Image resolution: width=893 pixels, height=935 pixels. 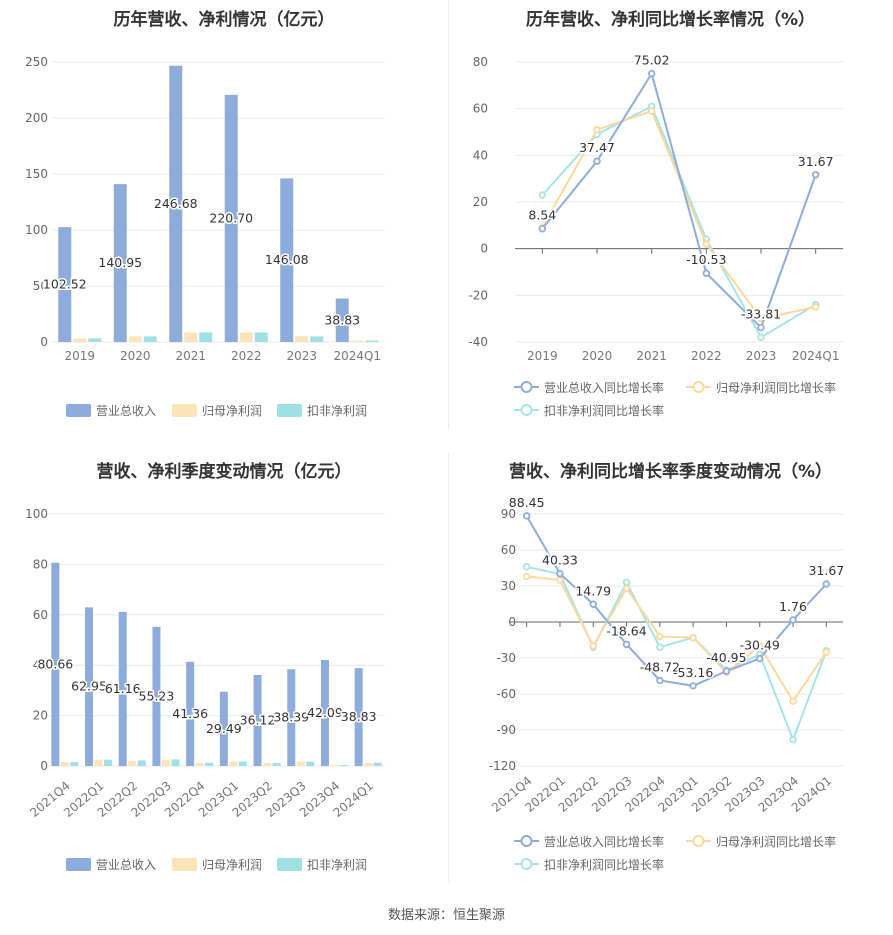 What do you see at coordinates (40, 716) in the screenshot?
I see `y-tick-label: 20` at bounding box center [40, 716].